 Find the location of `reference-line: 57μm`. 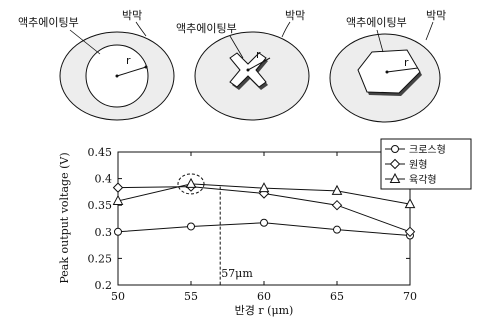

reference-line: 57μm is located at coordinates (215, 229).